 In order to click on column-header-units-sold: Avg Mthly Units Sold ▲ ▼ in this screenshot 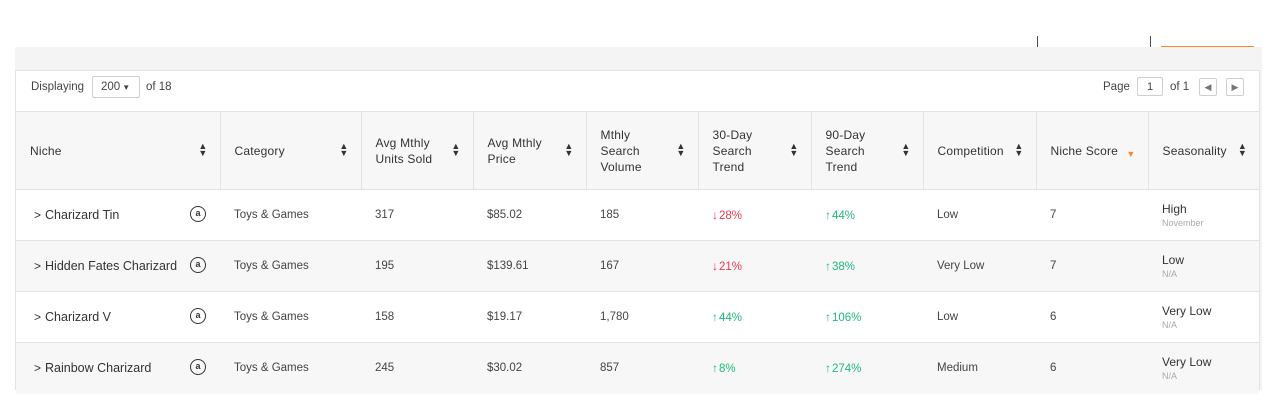, I will do `click(417, 150)`.